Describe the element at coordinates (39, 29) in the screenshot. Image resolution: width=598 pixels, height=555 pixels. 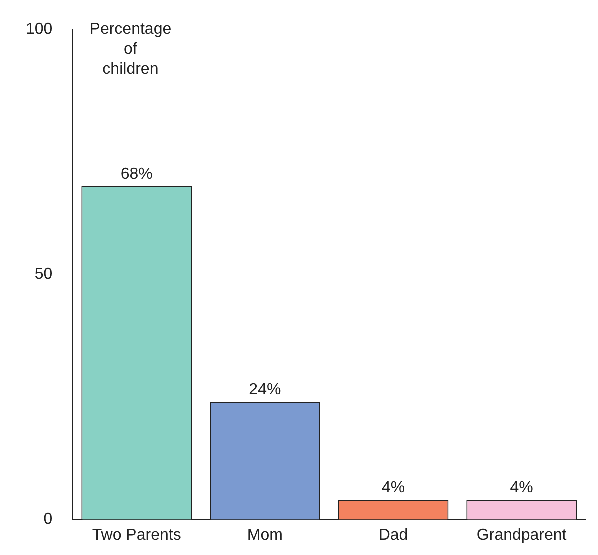
I see `y-tick-label: 100` at that location.